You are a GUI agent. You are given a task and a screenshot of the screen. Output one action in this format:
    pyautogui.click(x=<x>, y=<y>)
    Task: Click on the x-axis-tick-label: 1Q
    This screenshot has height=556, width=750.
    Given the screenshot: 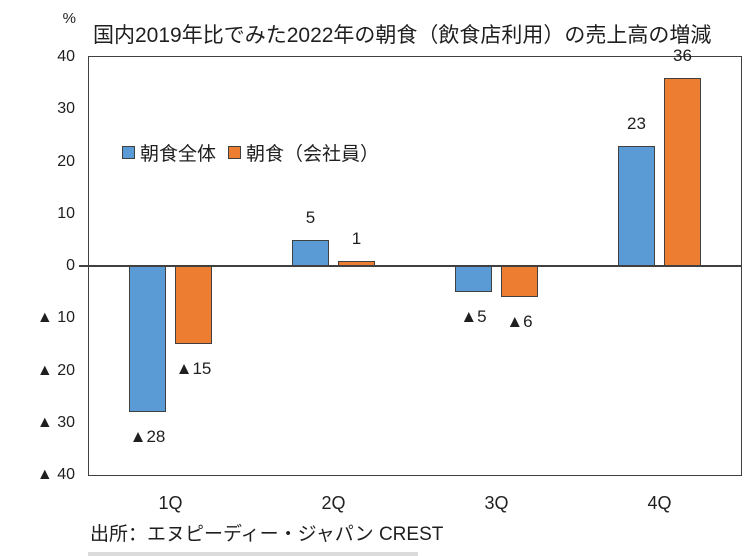 What is the action you would take?
    pyautogui.click(x=170, y=503)
    